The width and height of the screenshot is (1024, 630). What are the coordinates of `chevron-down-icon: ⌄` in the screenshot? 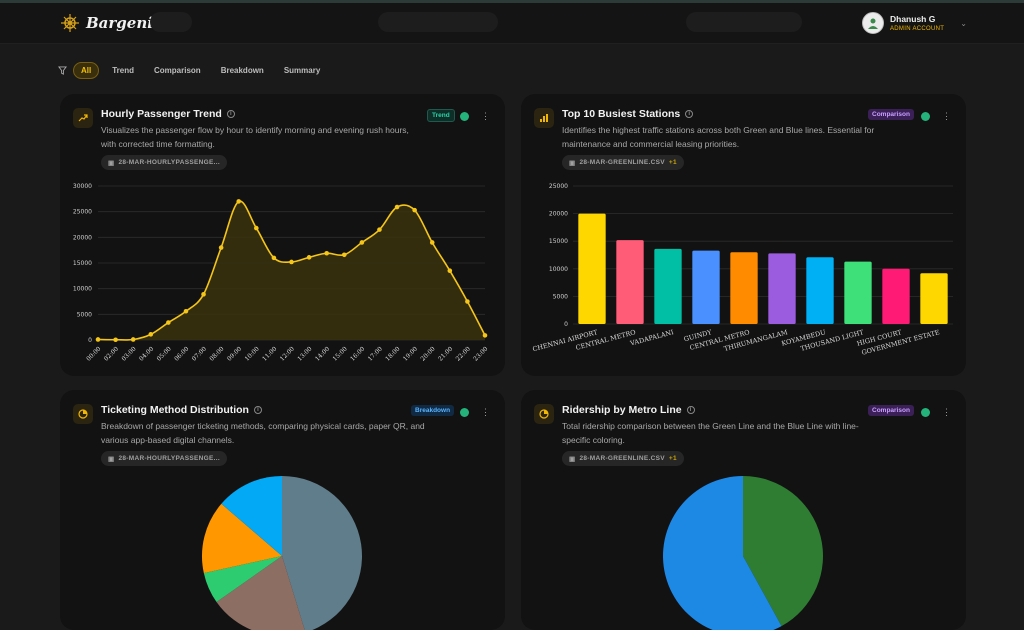 It's located at (963, 23).